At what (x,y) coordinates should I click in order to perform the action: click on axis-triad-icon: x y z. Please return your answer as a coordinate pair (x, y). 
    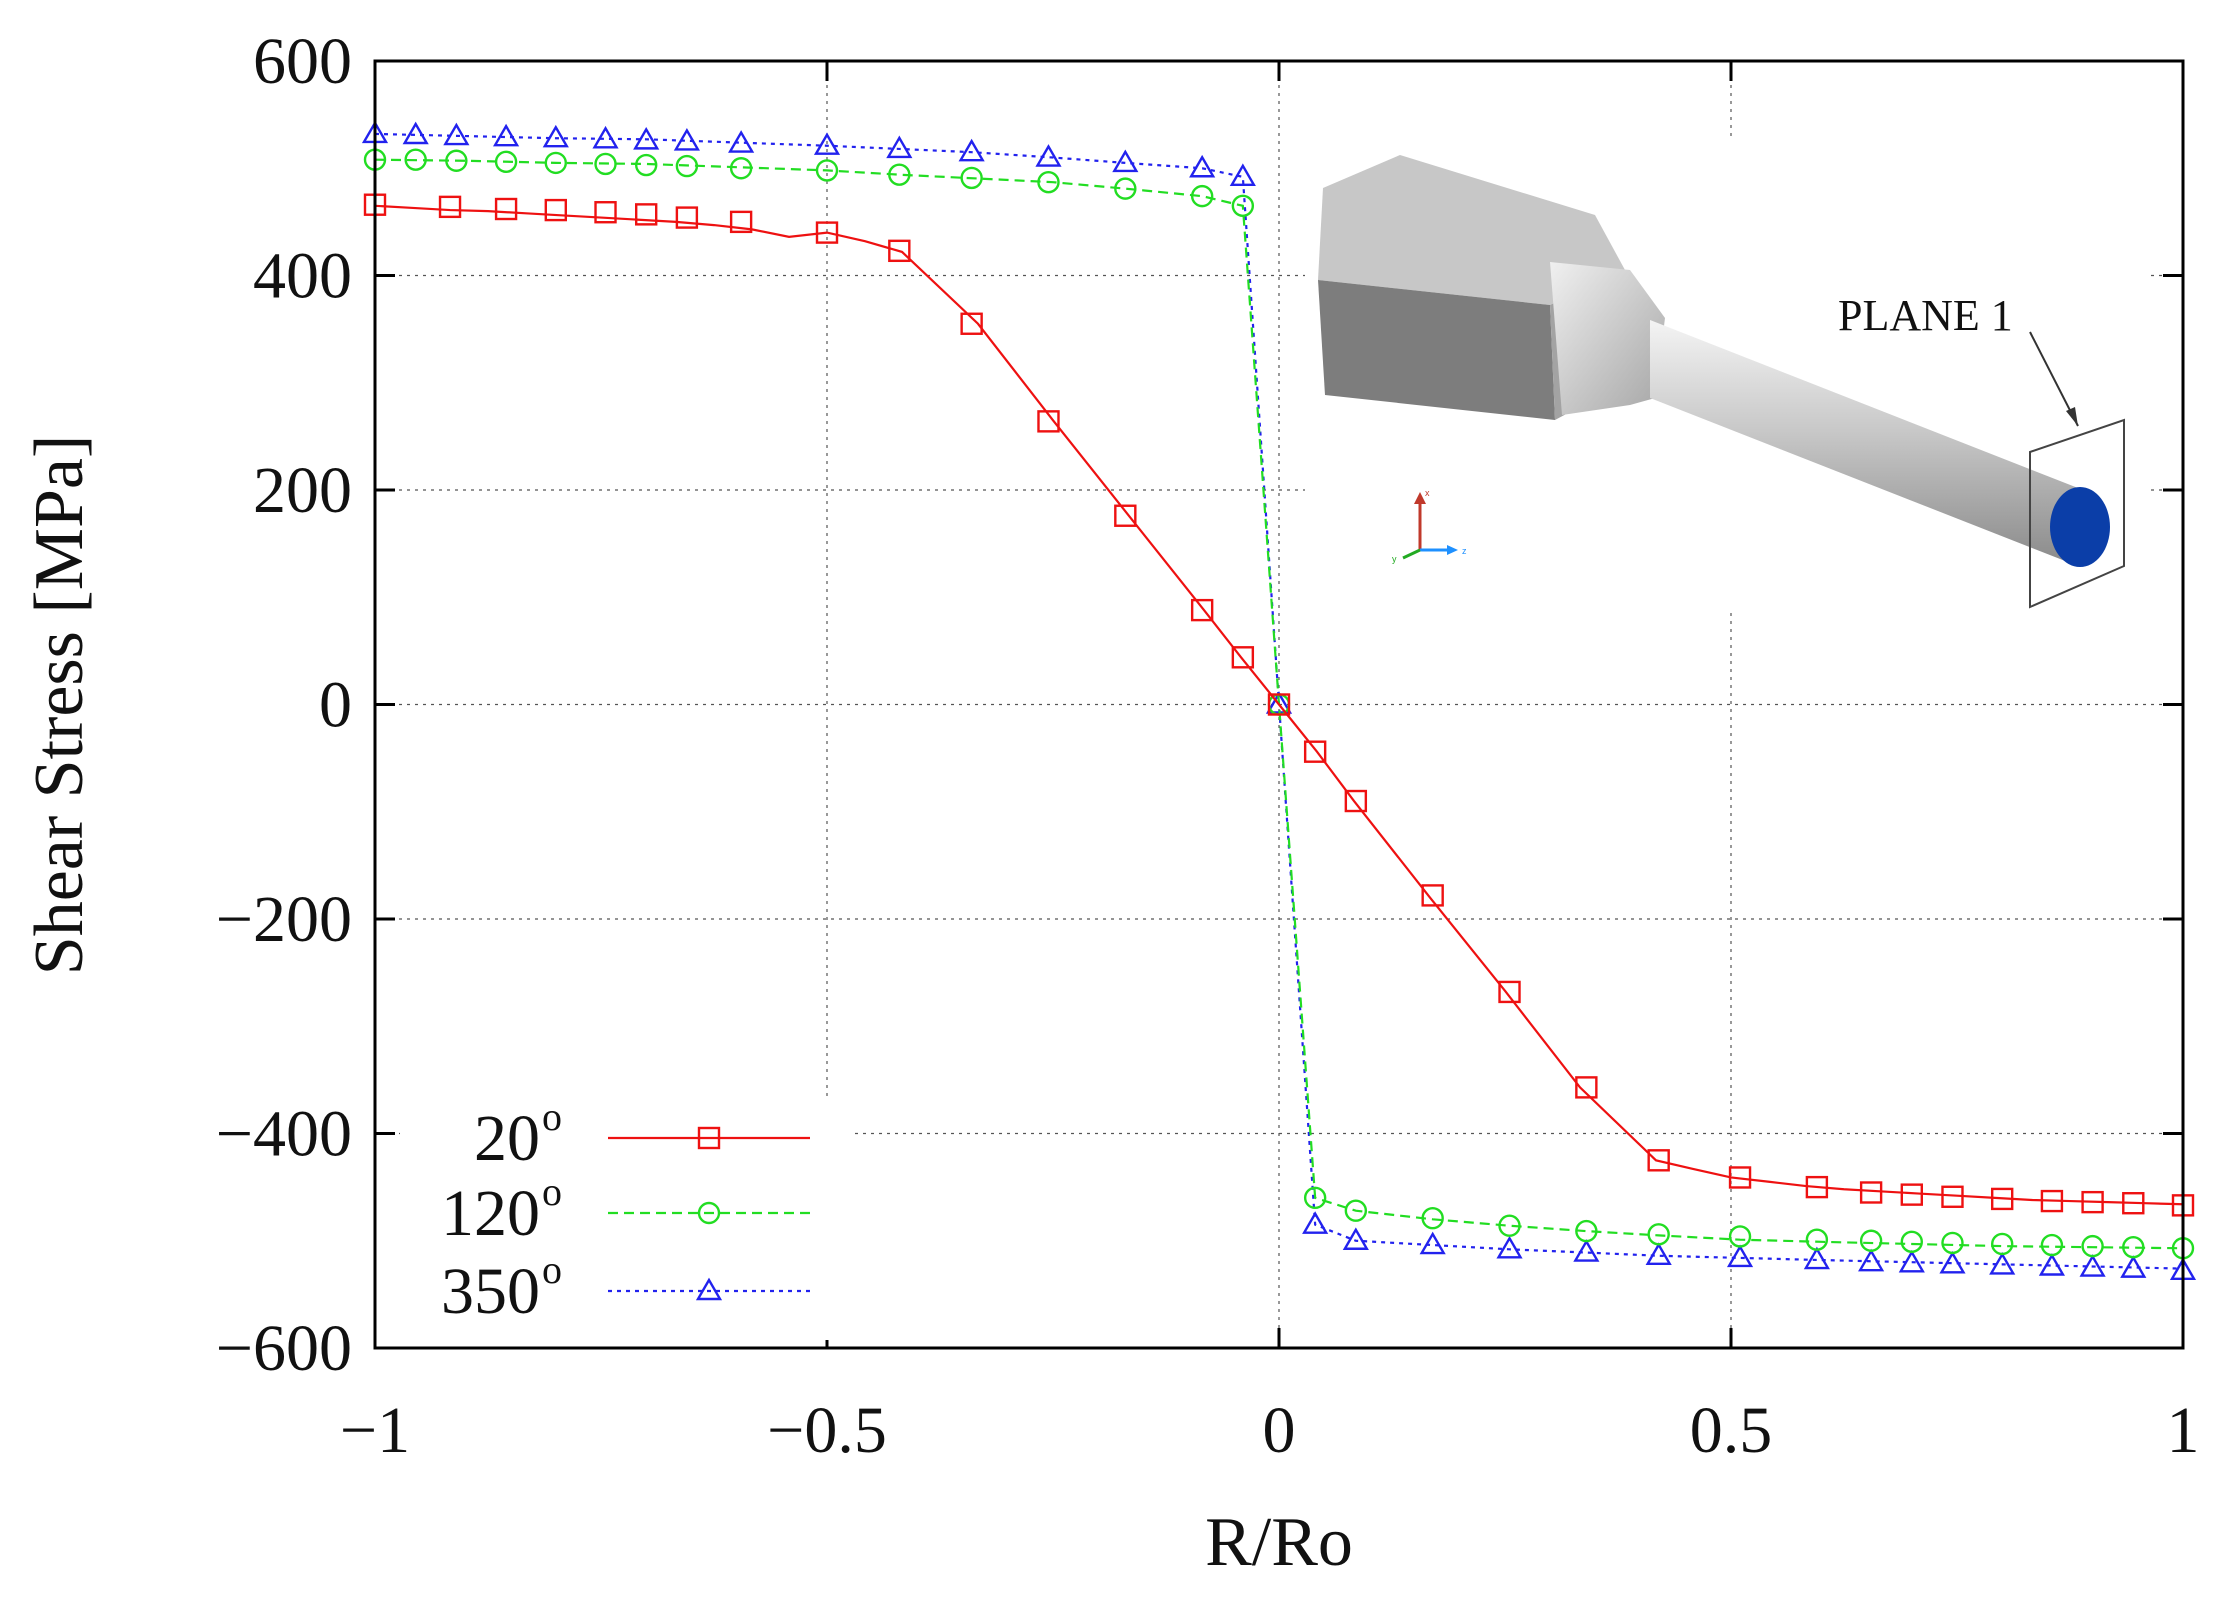
    Looking at the image, I should click on (1429, 526).